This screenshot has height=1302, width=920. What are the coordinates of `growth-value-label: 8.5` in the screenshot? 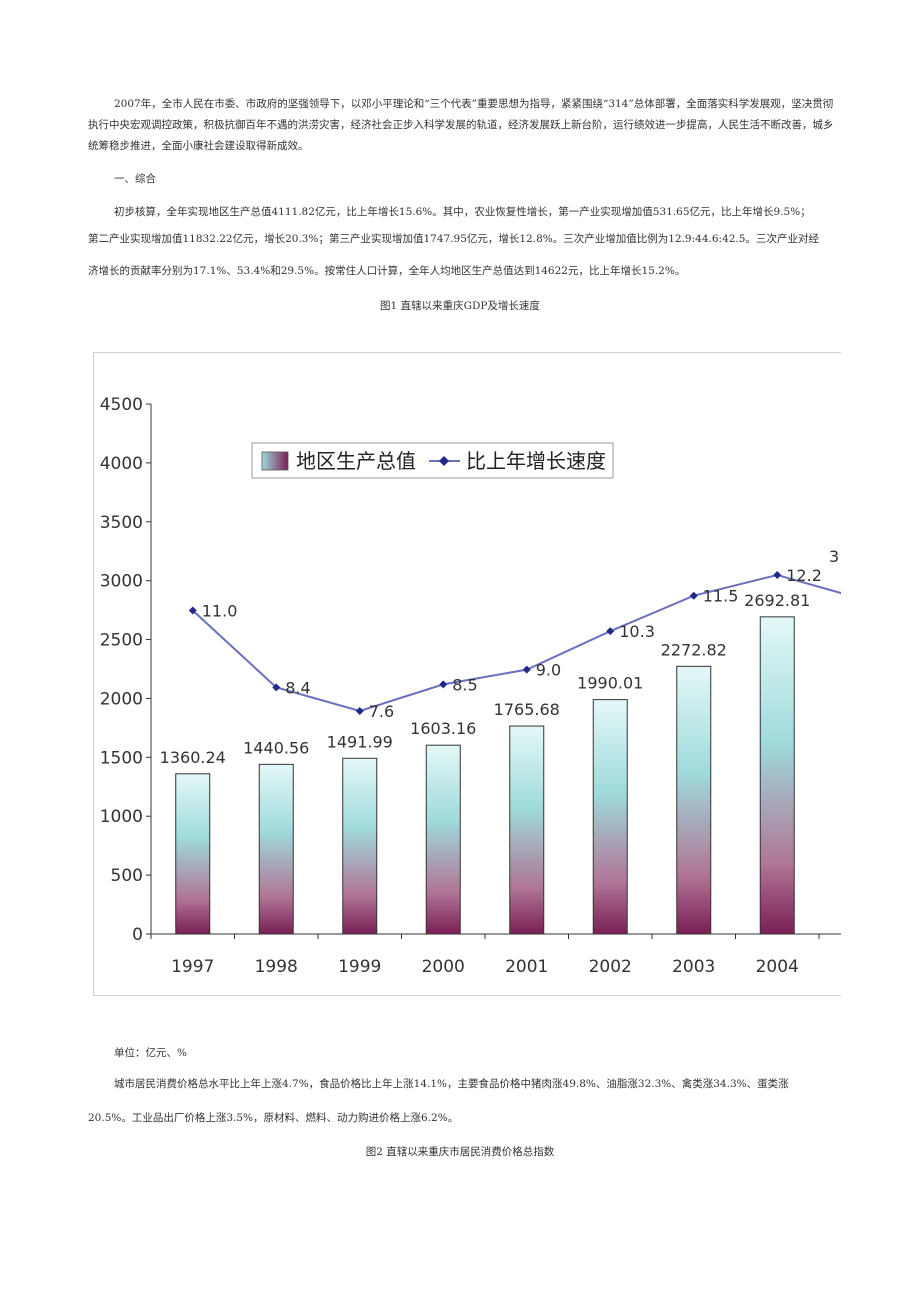 It's located at (464, 684).